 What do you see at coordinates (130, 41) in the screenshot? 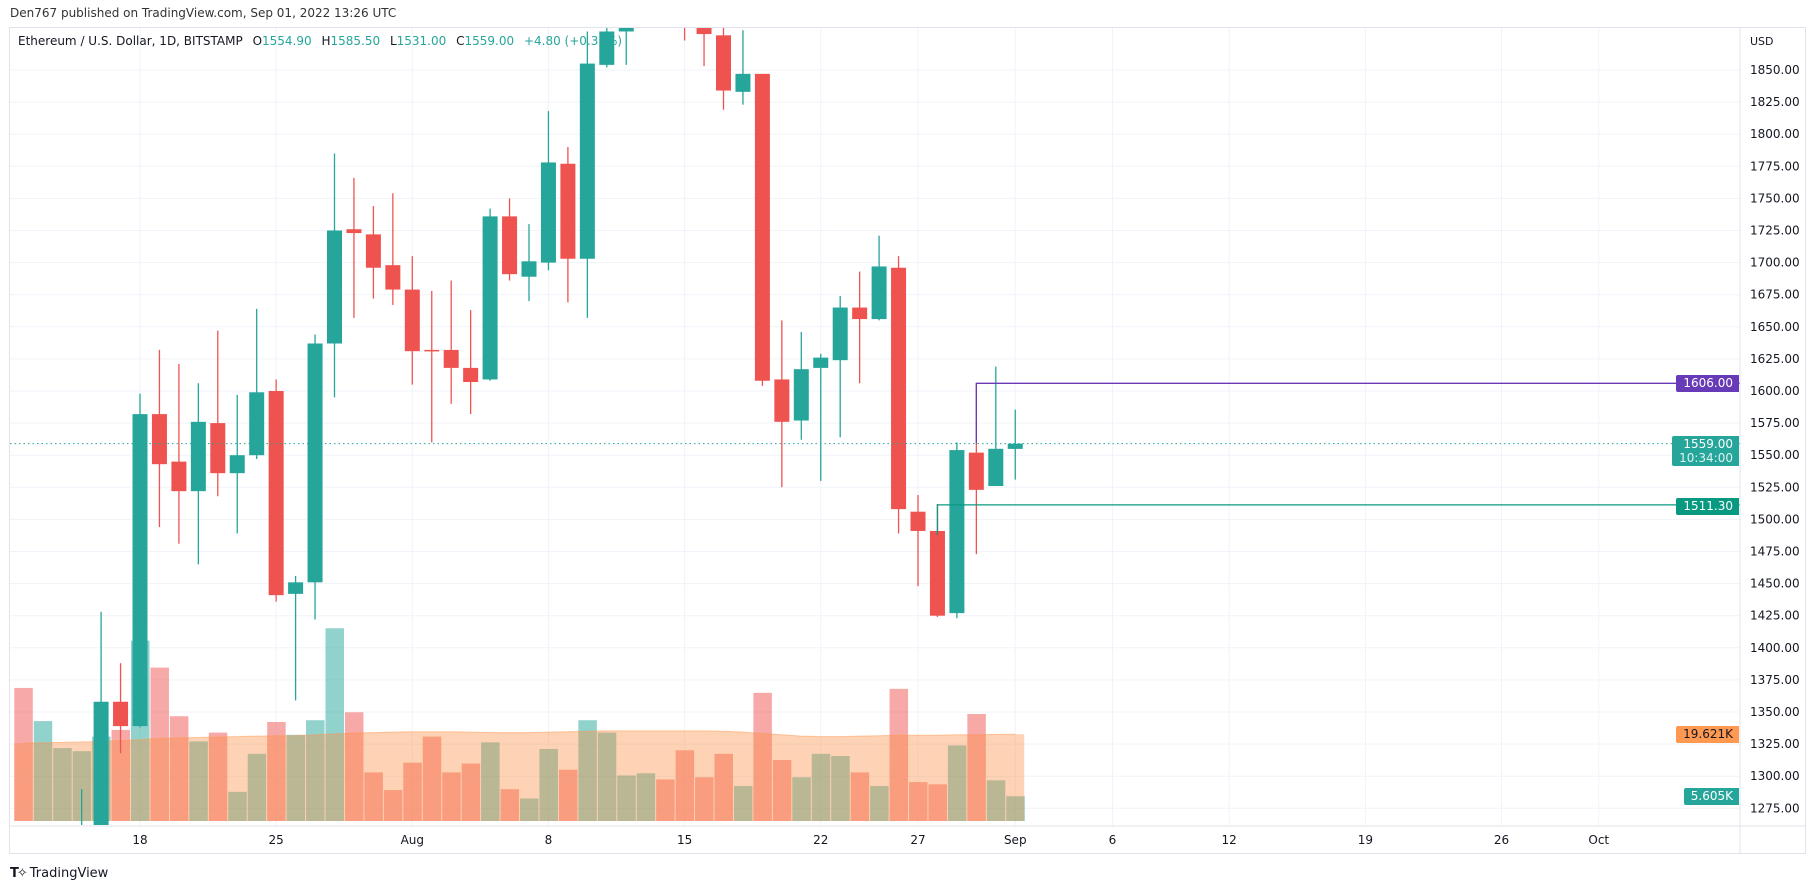
I see `symbol-title: Ethereum / U.S. Dollar, 1D, BITSTAMP` at bounding box center [130, 41].